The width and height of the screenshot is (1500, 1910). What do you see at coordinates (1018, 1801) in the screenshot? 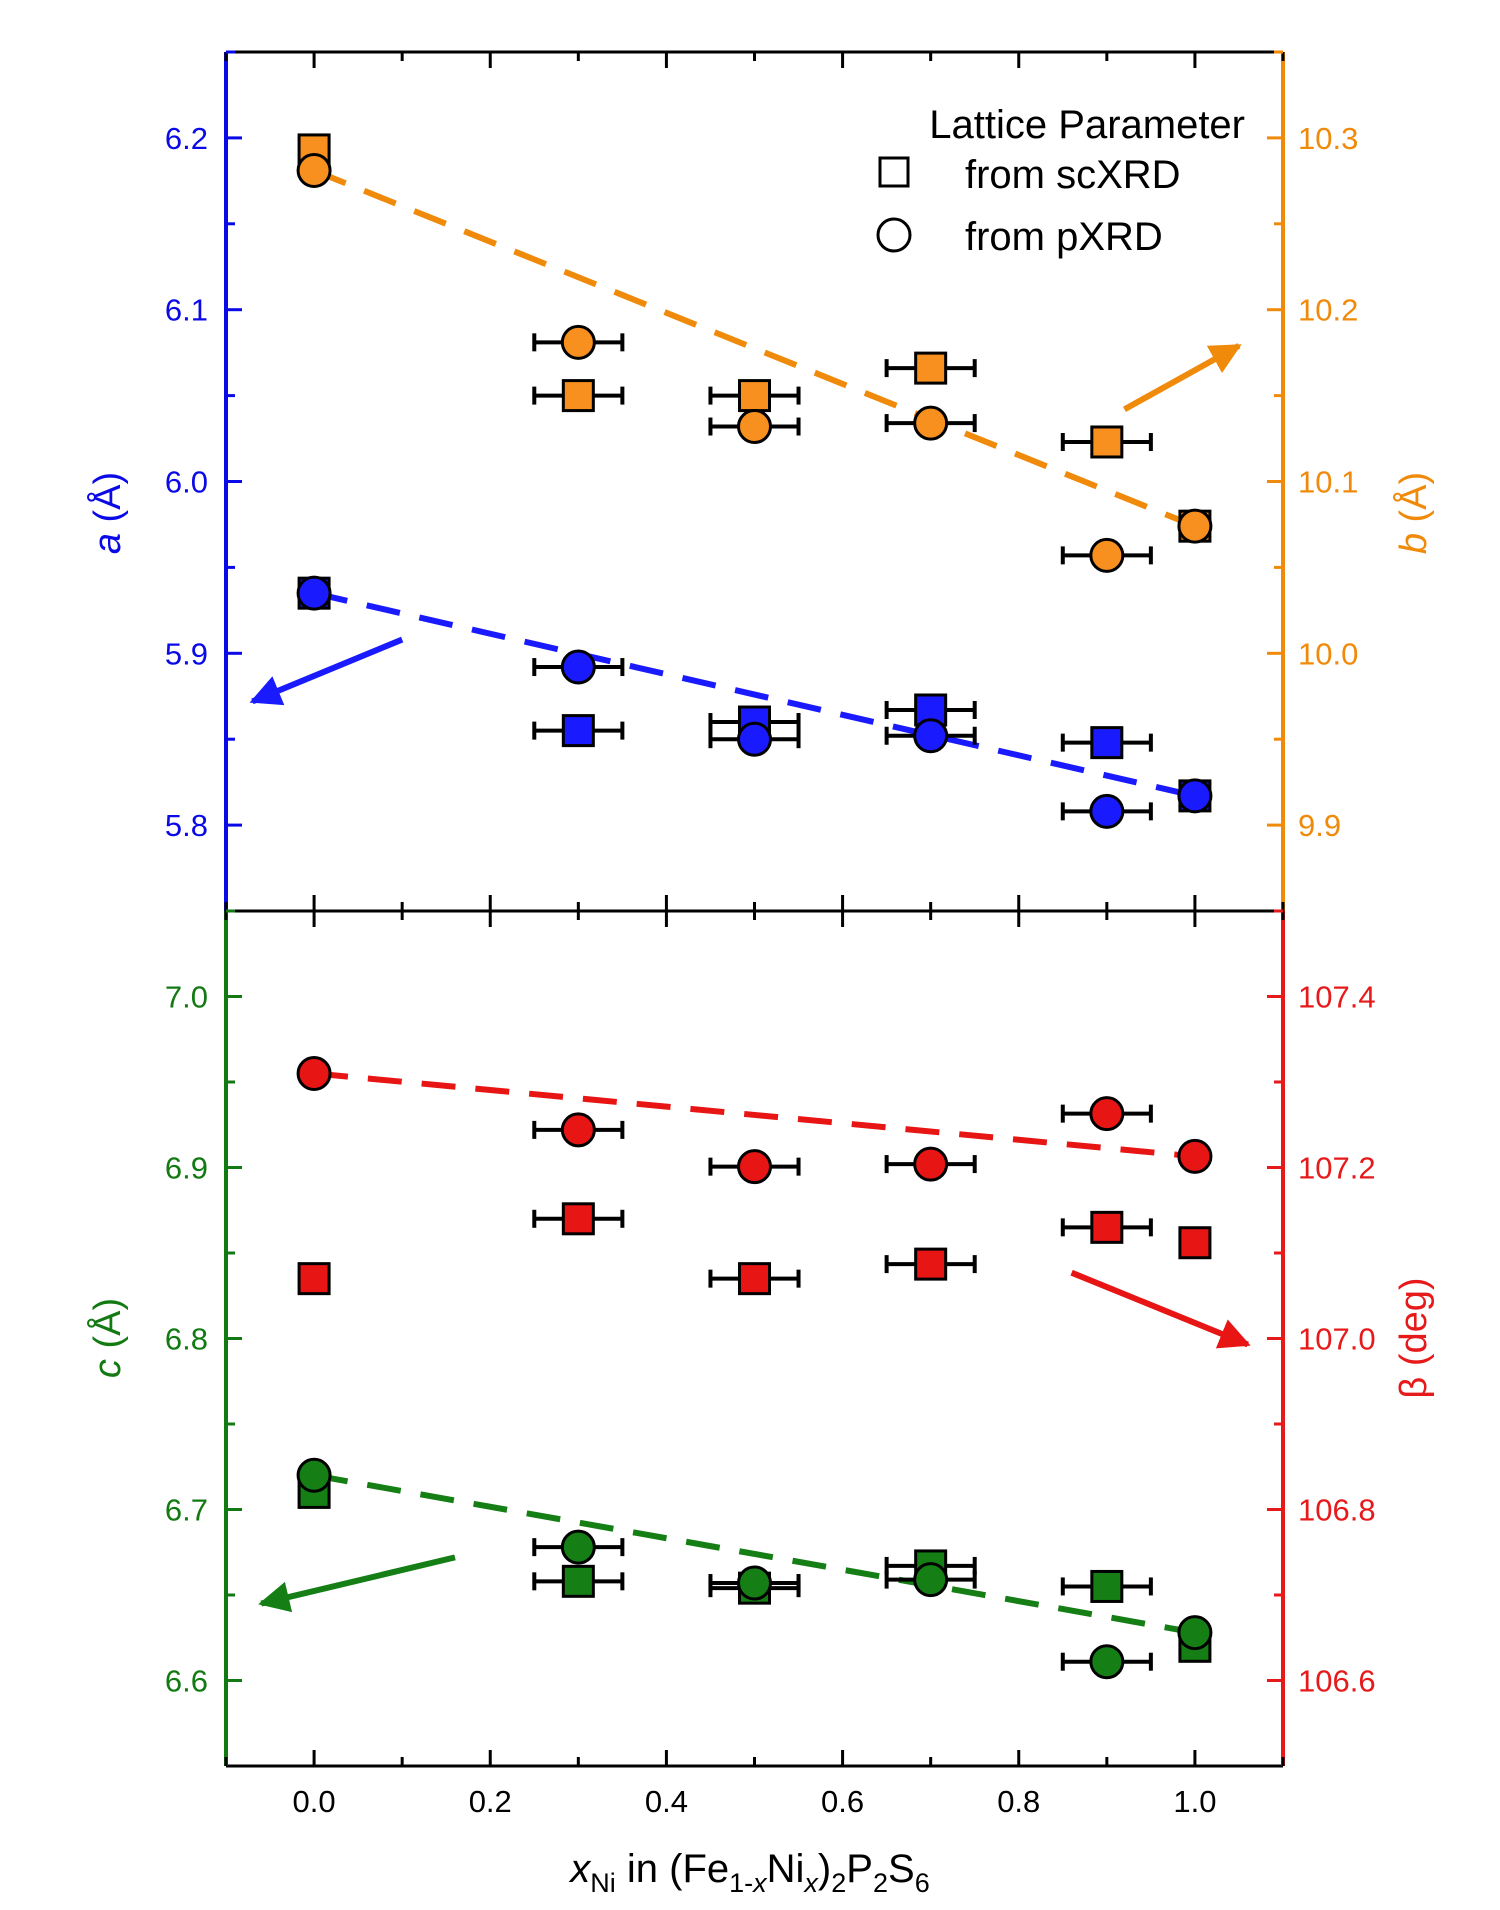
I see `x-tick-label: 0.8` at bounding box center [1018, 1801].